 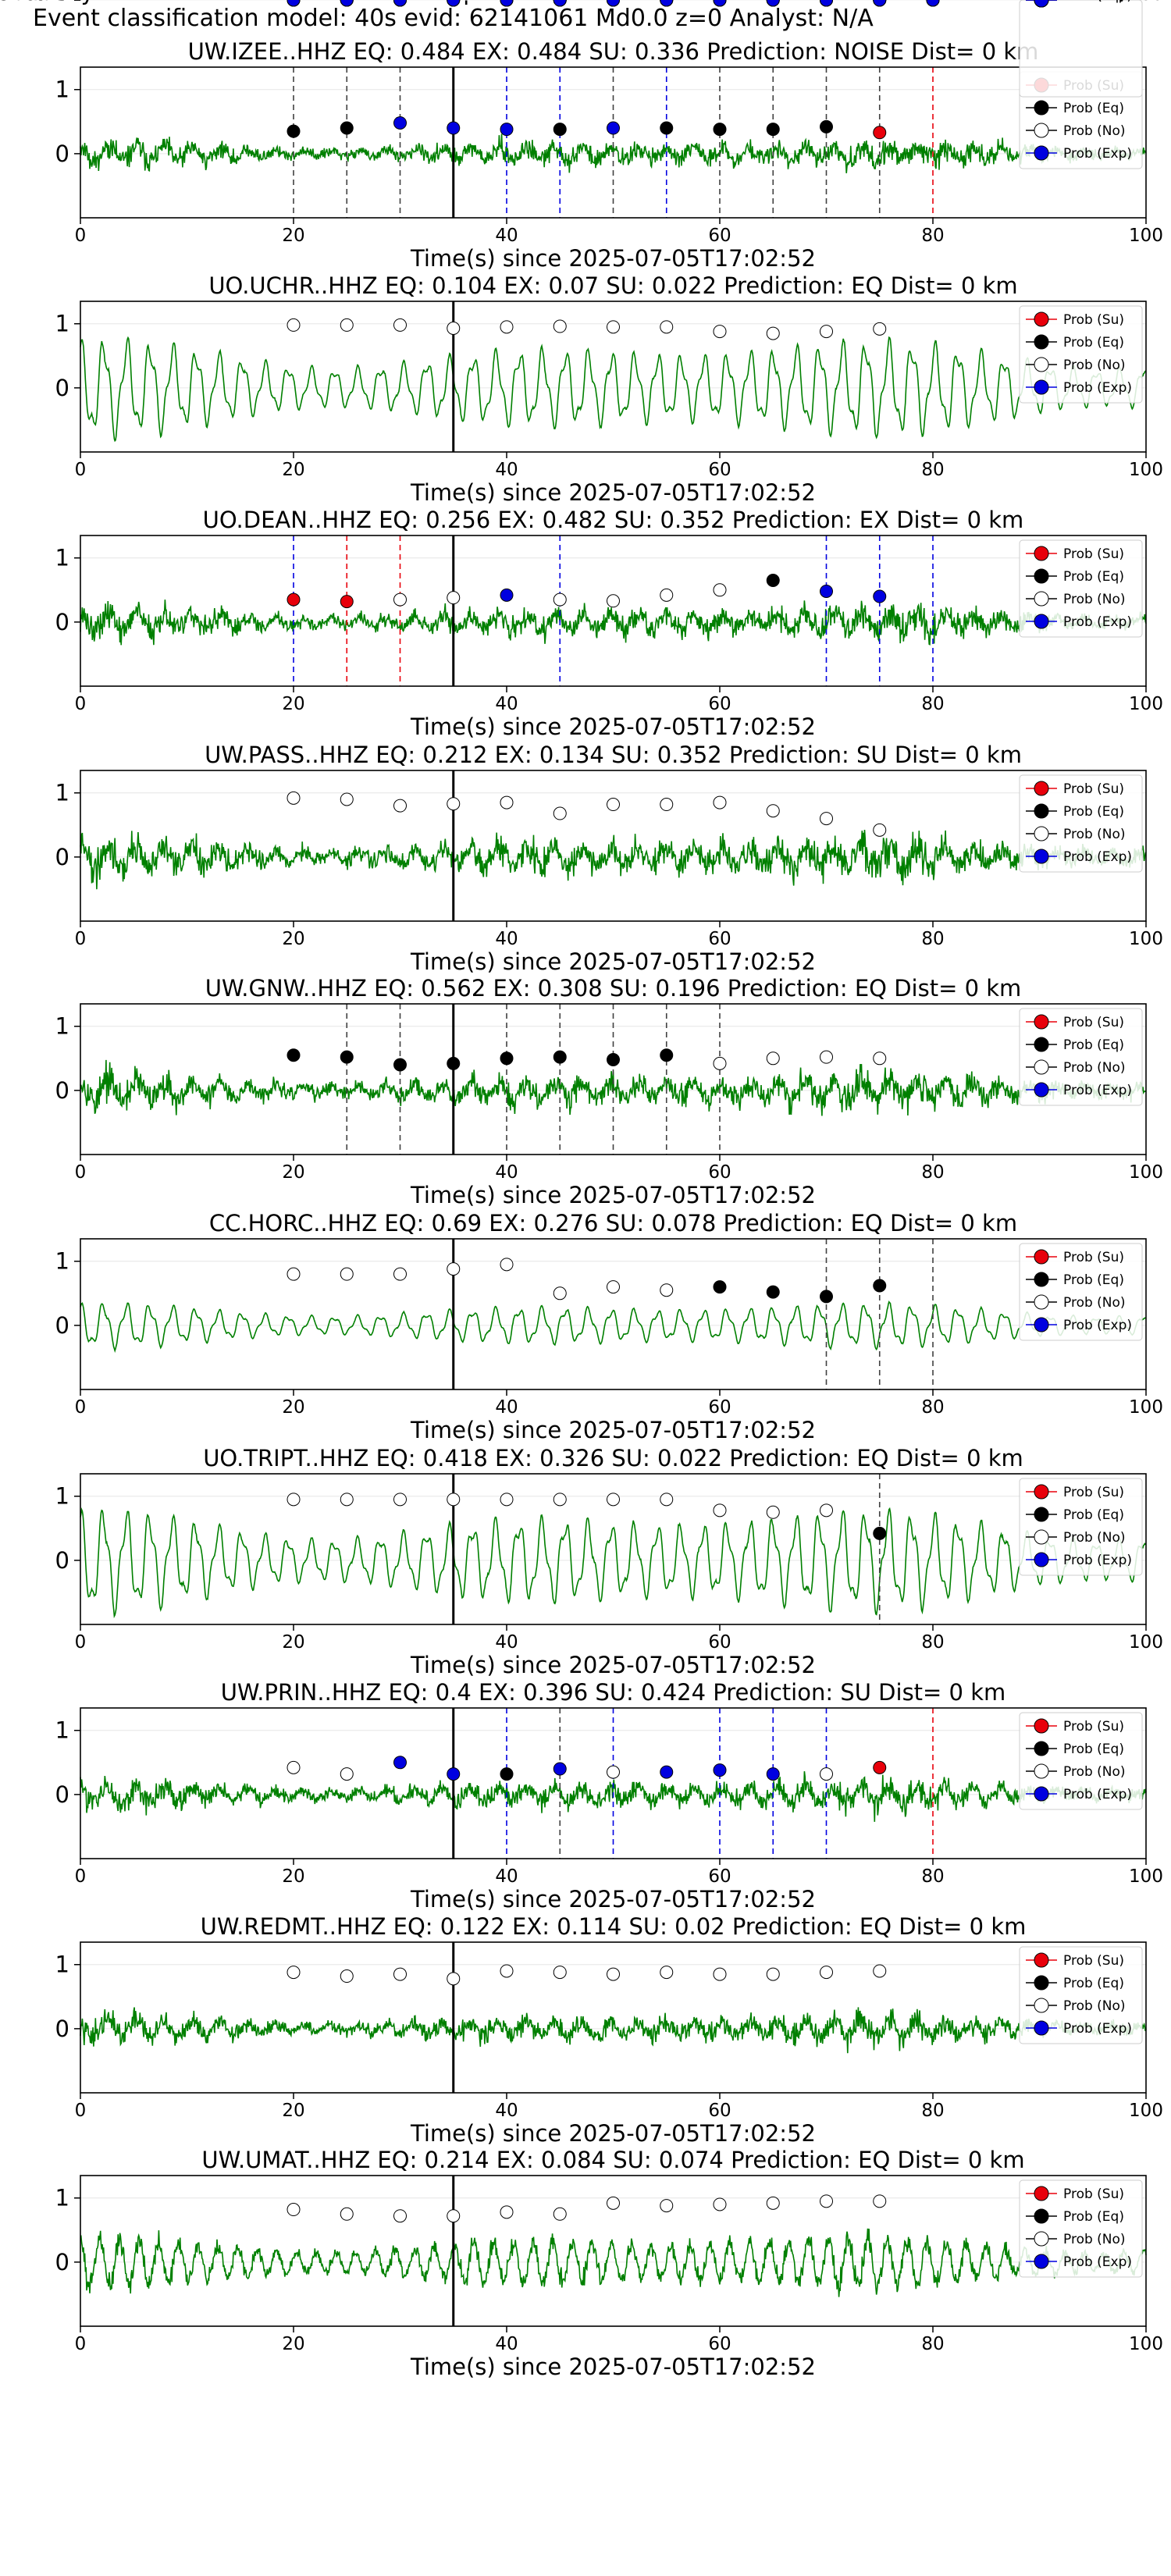 I want to click on y-tick-label: 0.0, so click(x=51, y=2).